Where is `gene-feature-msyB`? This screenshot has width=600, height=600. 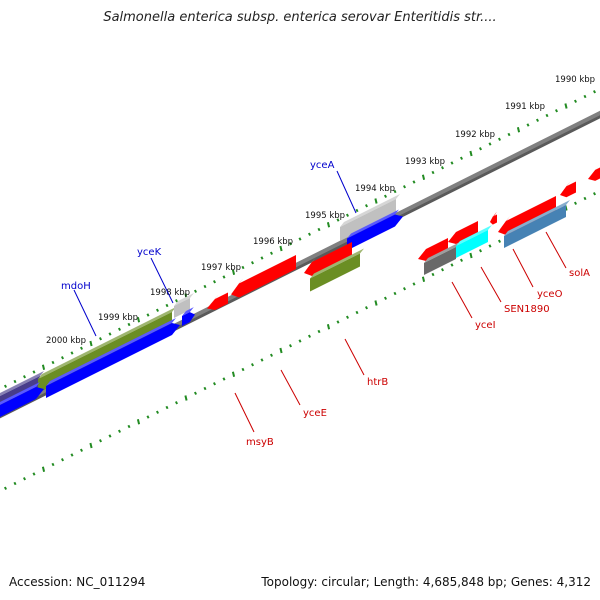
gene-feature-msyB is located at coordinates (217, 301).